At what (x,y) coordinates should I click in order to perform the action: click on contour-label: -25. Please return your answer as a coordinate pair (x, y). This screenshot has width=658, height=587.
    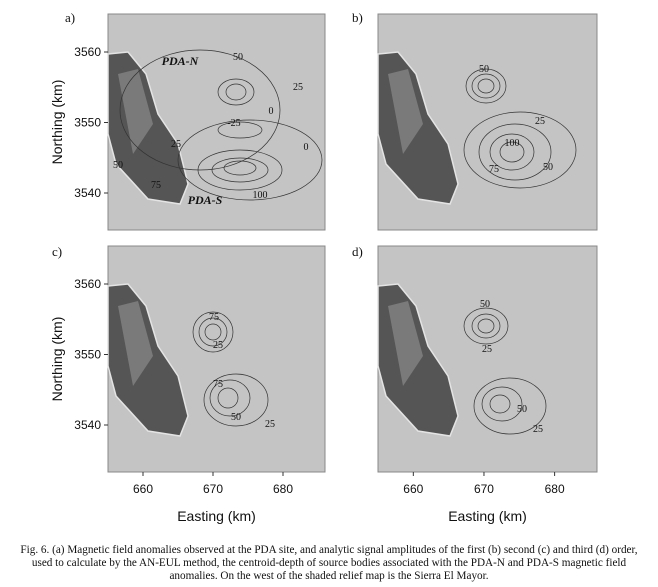
    Looking at the image, I should click on (233, 123).